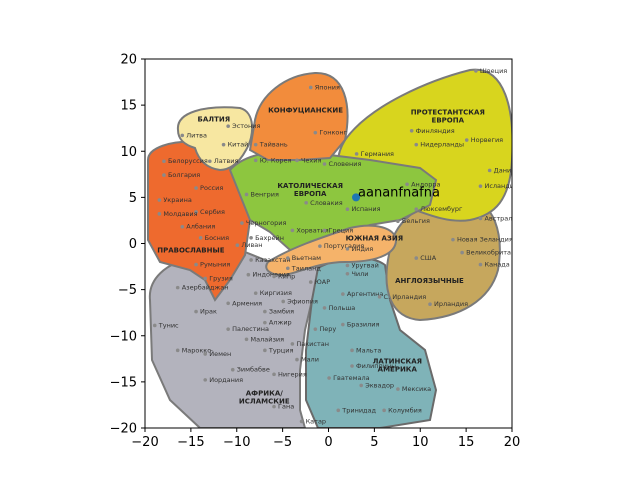 The width and height of the screenshot is (640, 480). Describe the element at coordinates (397, 365) in the screenshot. I see `region-label: ЛАТИНСКАЯ АМЕРИКА` at that location.